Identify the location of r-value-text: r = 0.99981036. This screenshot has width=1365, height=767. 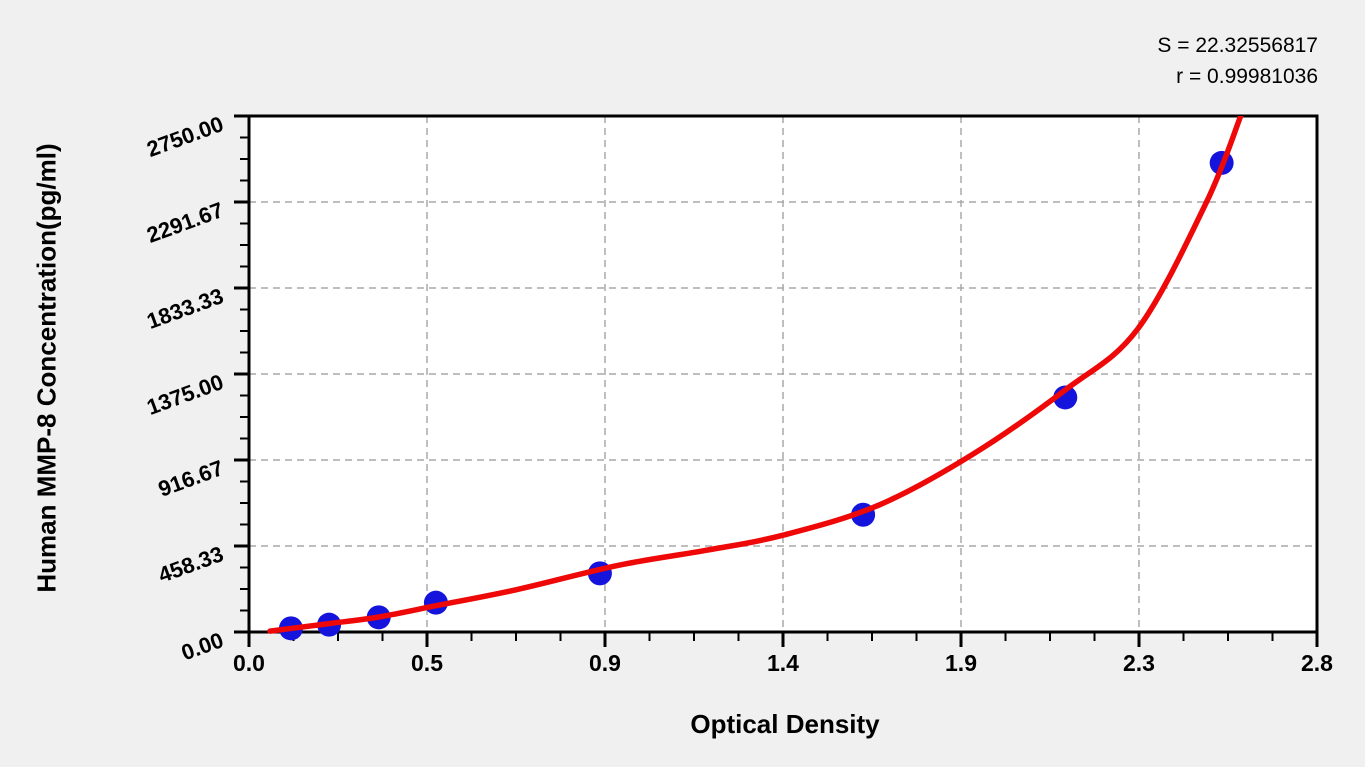
(1247, 76).